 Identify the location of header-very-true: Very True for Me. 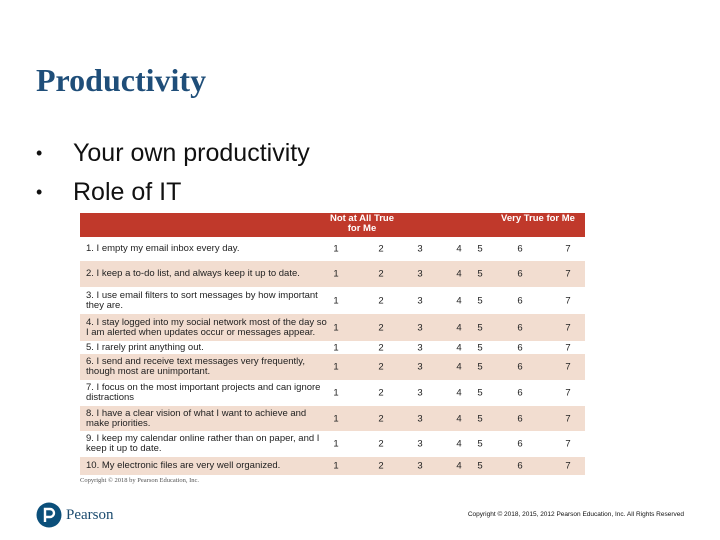
(538, 218).